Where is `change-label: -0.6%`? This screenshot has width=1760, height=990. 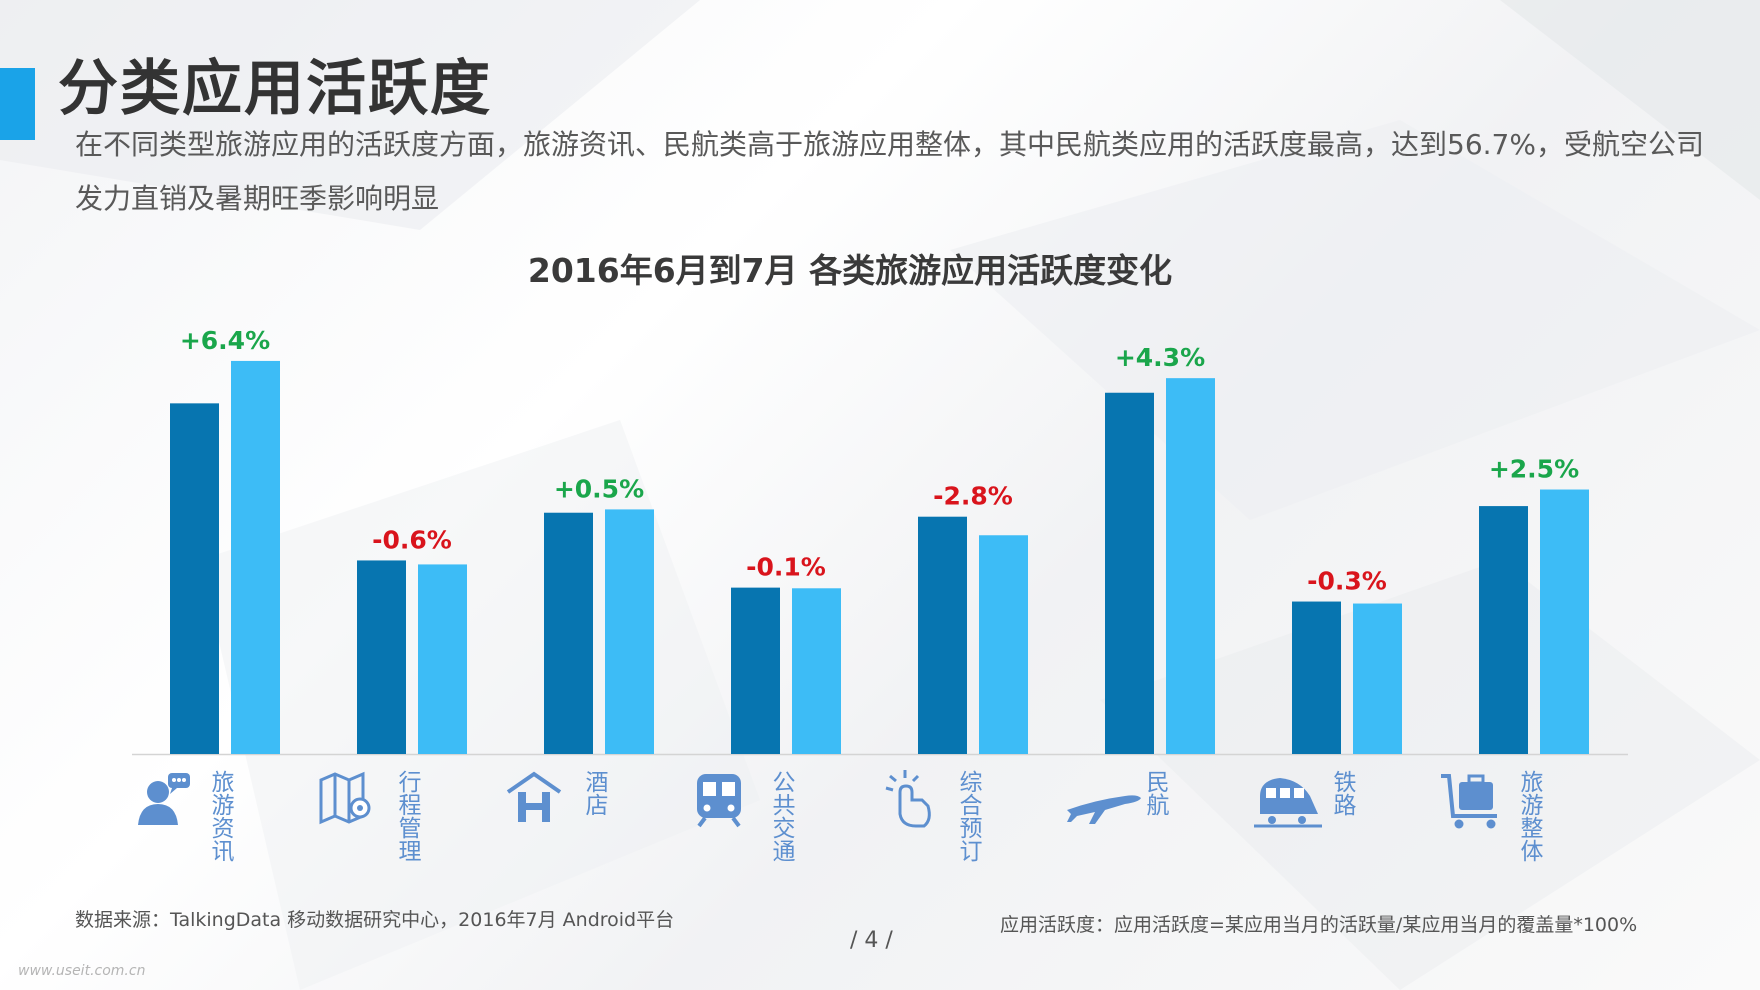 change-label: -0.6% is located at coordinates (412, 539).